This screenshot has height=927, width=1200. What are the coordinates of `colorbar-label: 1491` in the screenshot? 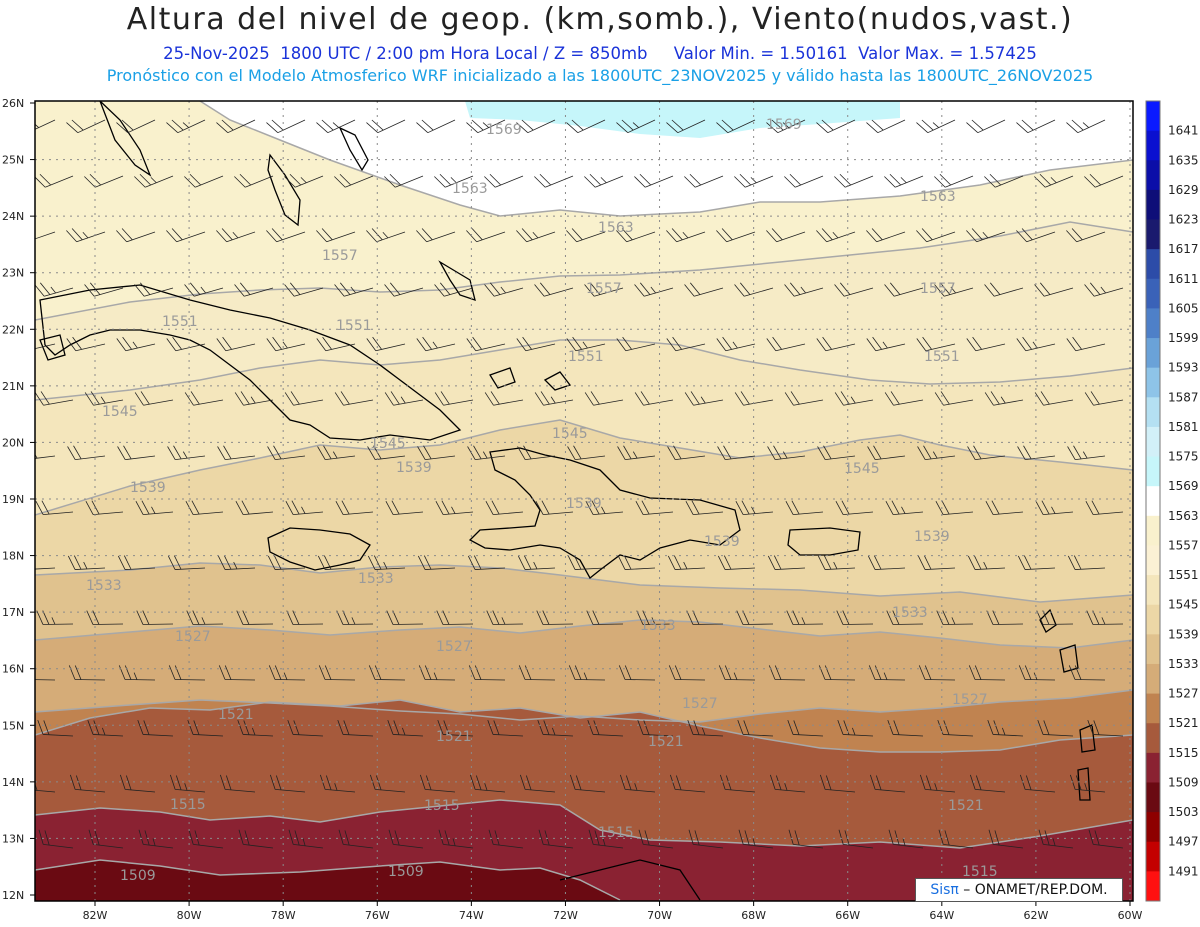 It's located at (1183, 871).